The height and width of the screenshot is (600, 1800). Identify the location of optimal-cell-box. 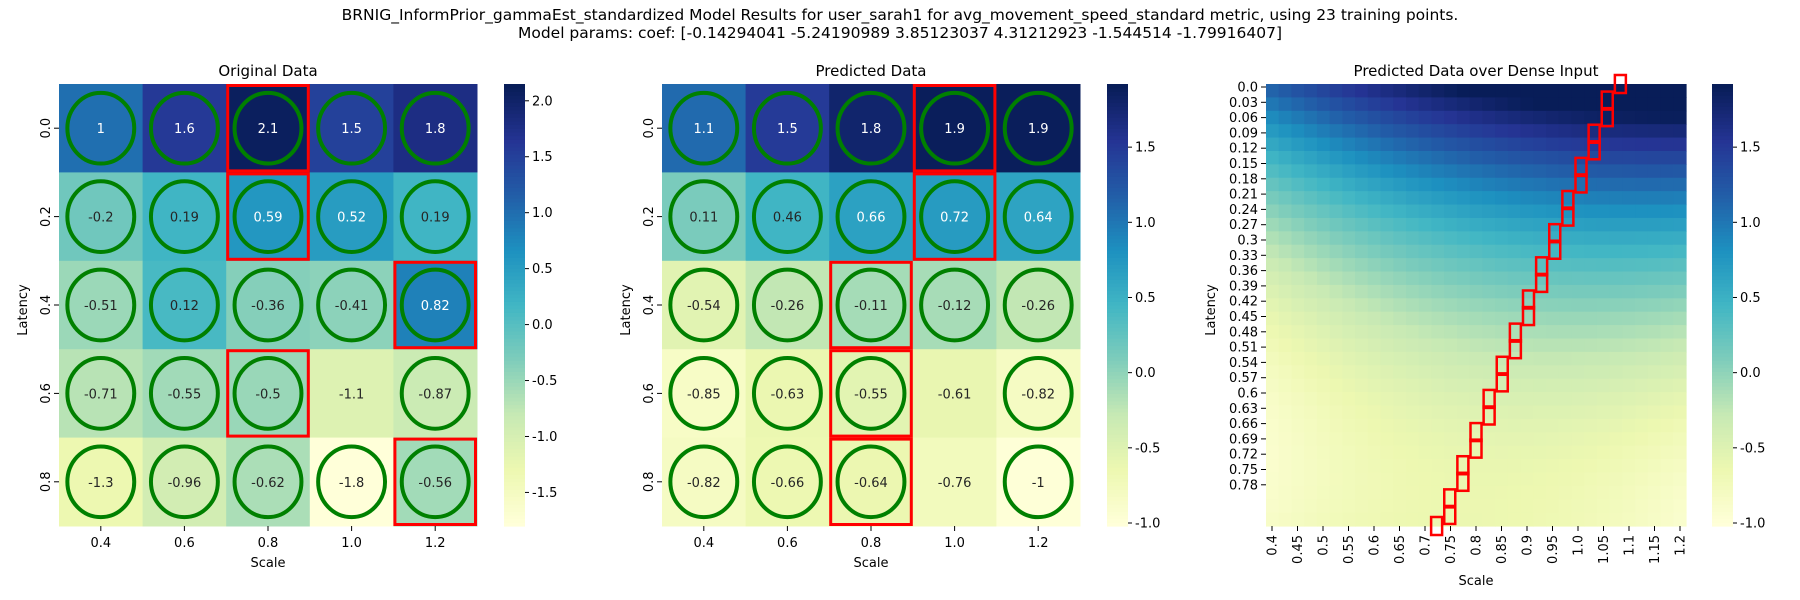
(871, 393).